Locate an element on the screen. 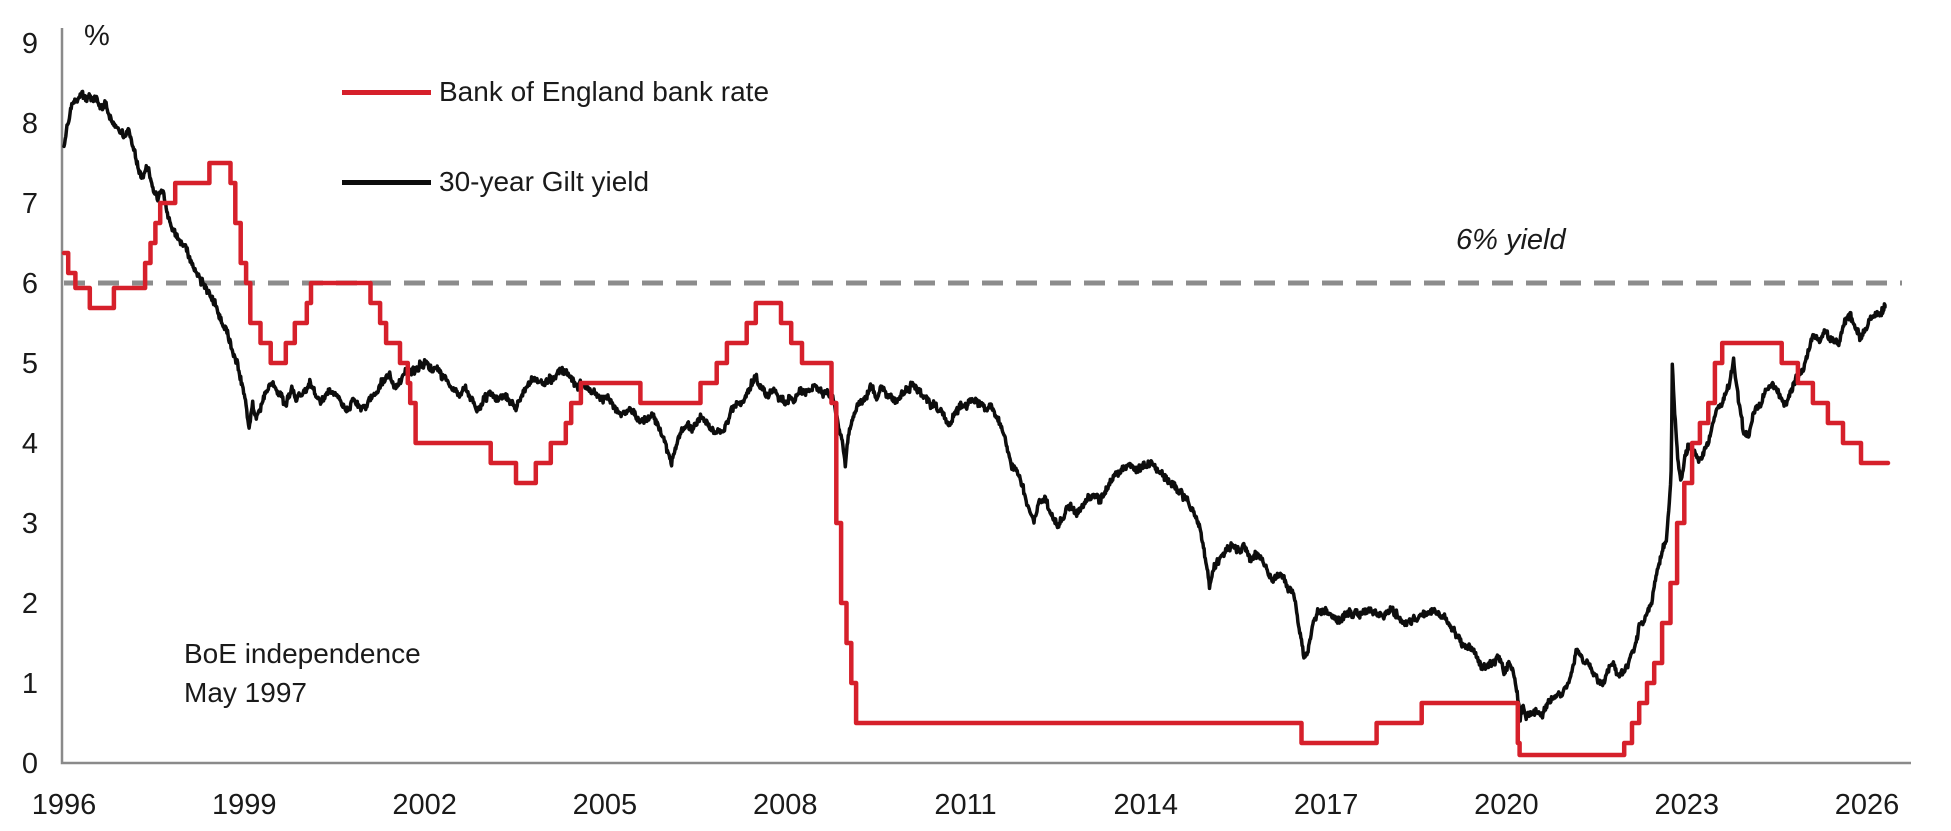 This screenshot has width=1951, height=831. y-tick-label: 1 is located at coordinates (30, 684).